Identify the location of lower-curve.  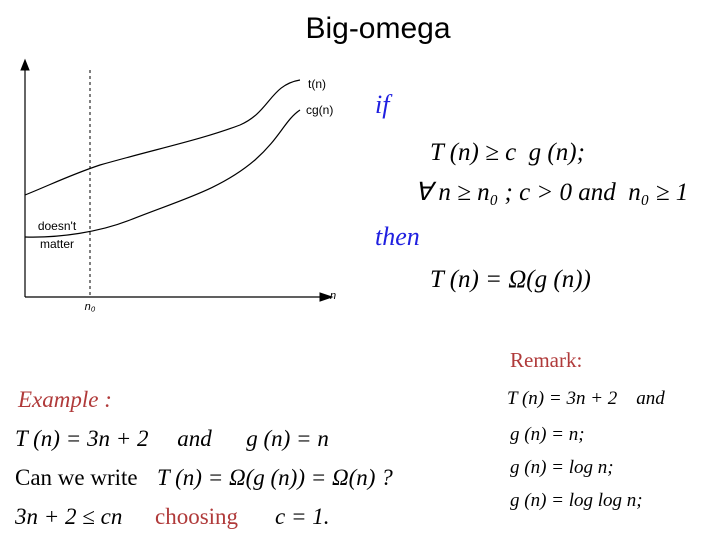
(162, 173).